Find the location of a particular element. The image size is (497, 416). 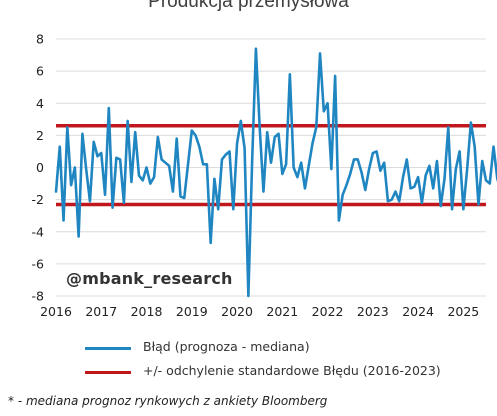

y-tick-label: 6 is located at coordinates (40, 71).